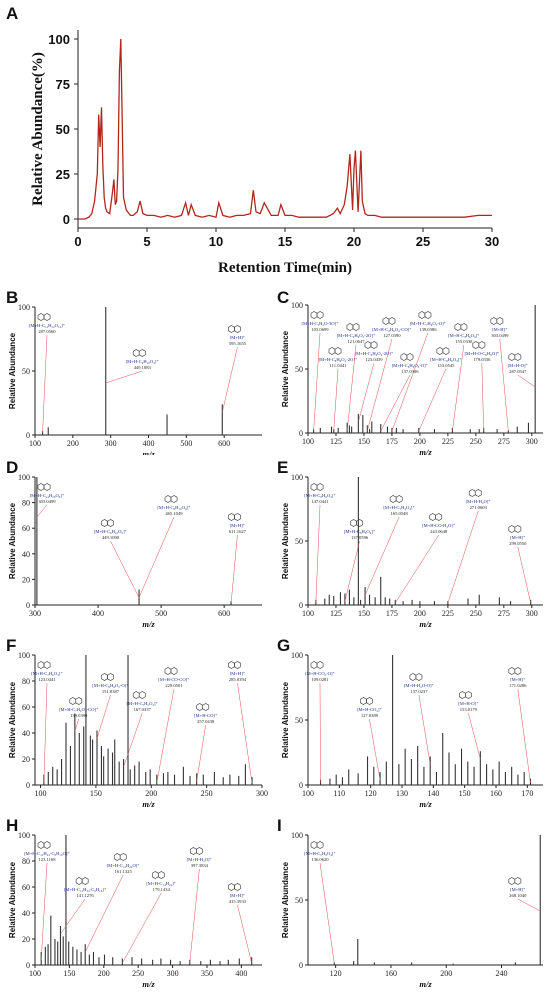  Describe the element at coordinates (38, 129) in the screenshot. I see `y-axis-title: Relative Abundance(%)` at that location.